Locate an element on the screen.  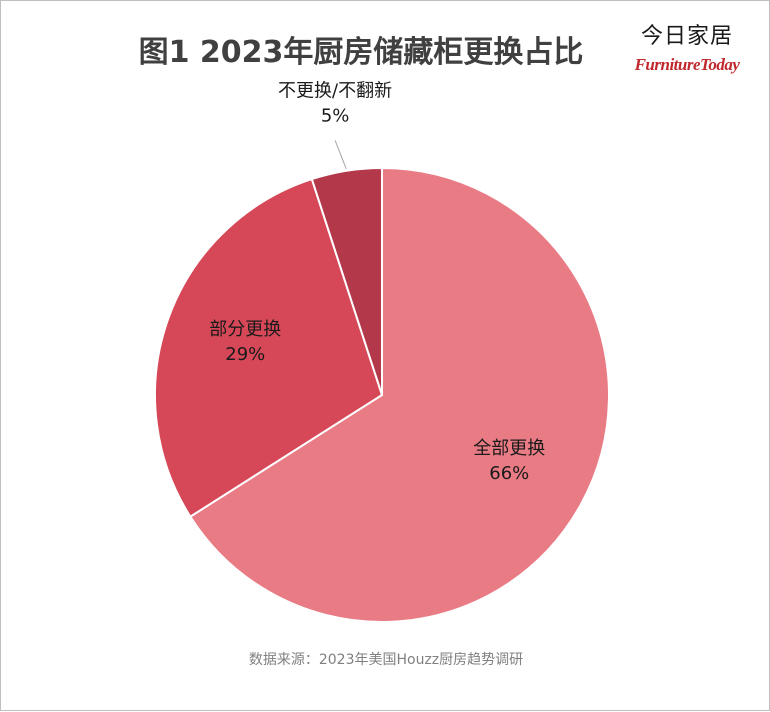
slice-value-1: 29% is located at coordinates (245, 354).